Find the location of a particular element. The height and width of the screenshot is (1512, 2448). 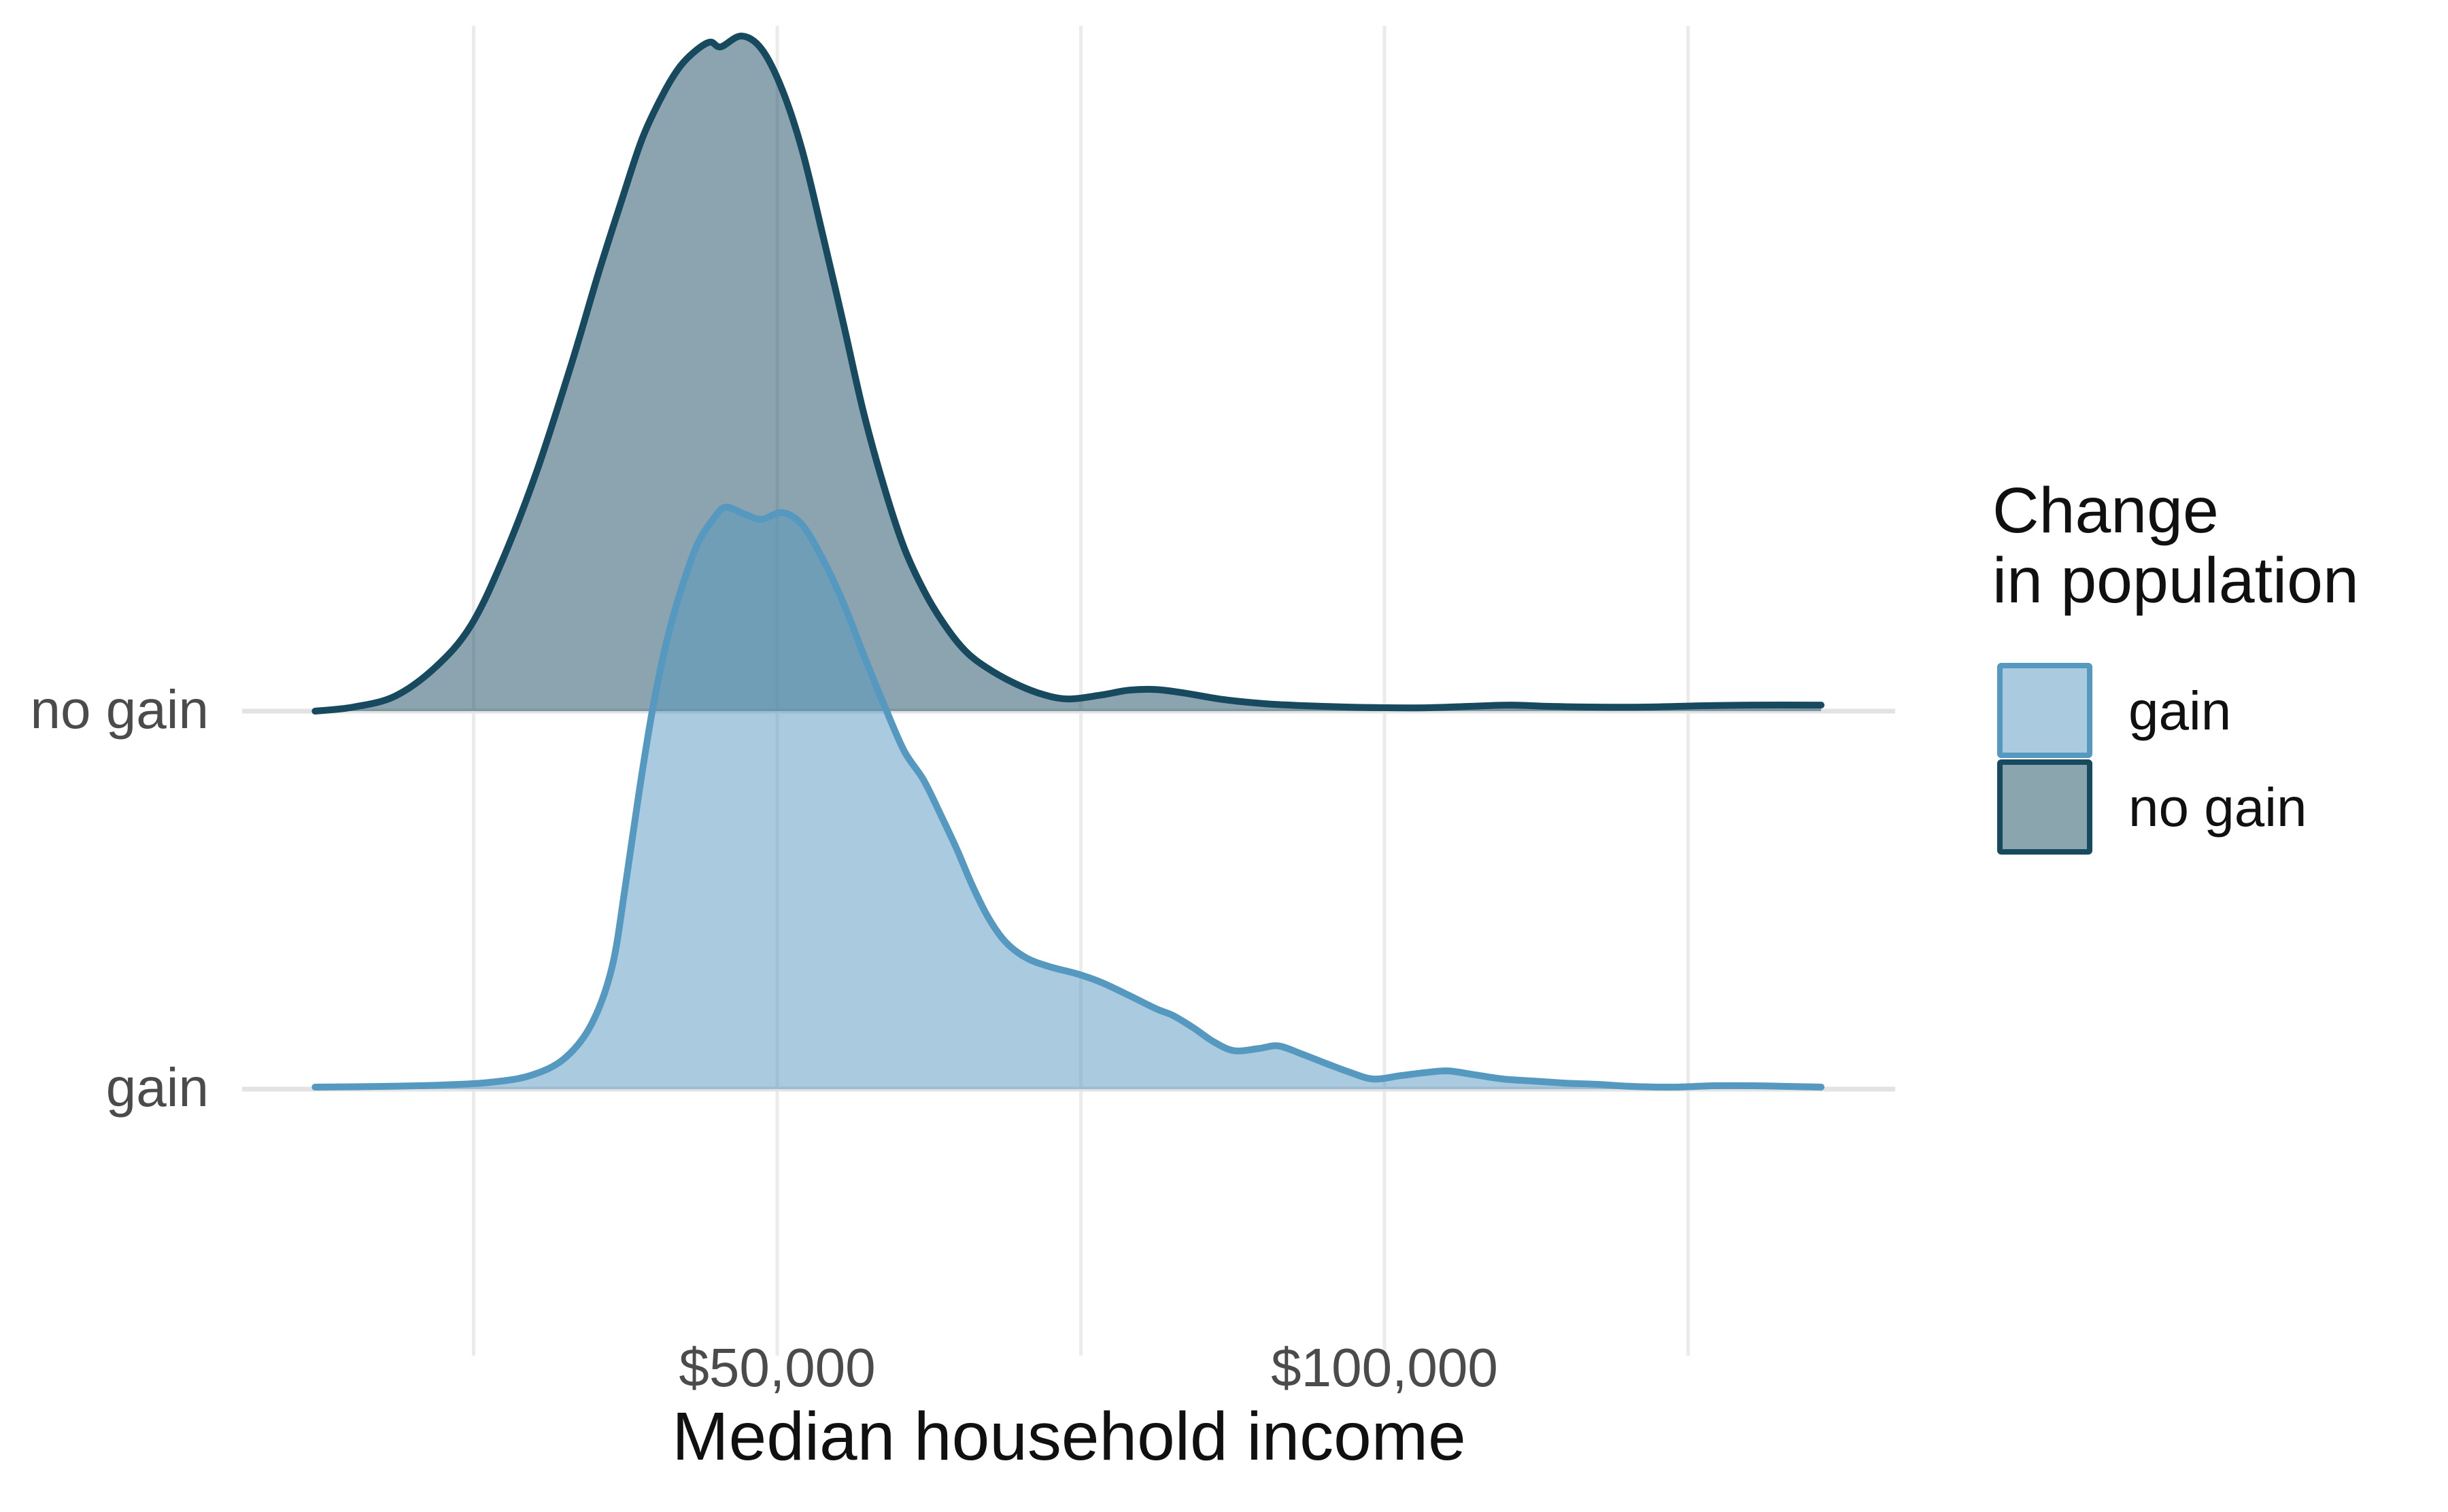

y-axis-label-no-gain: no gain is located at coordinates (120, 709).